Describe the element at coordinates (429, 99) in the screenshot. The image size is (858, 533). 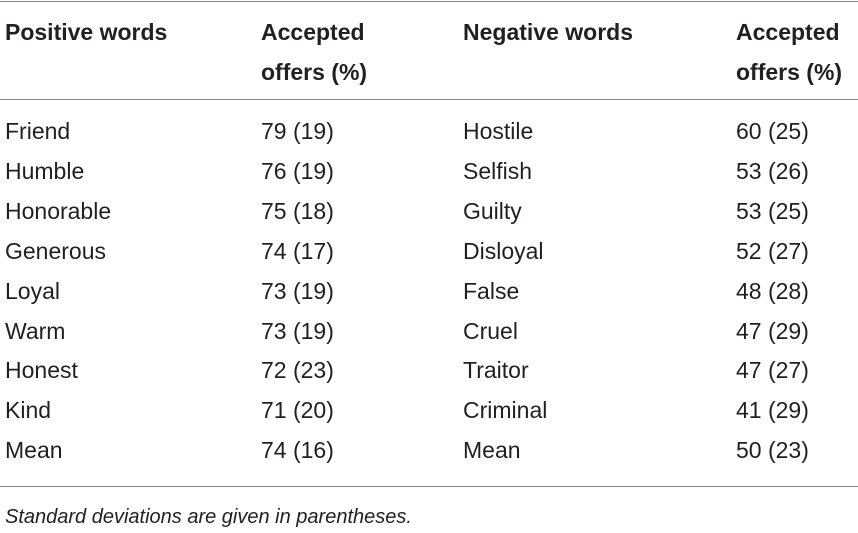
I see `header-rule` at that location.